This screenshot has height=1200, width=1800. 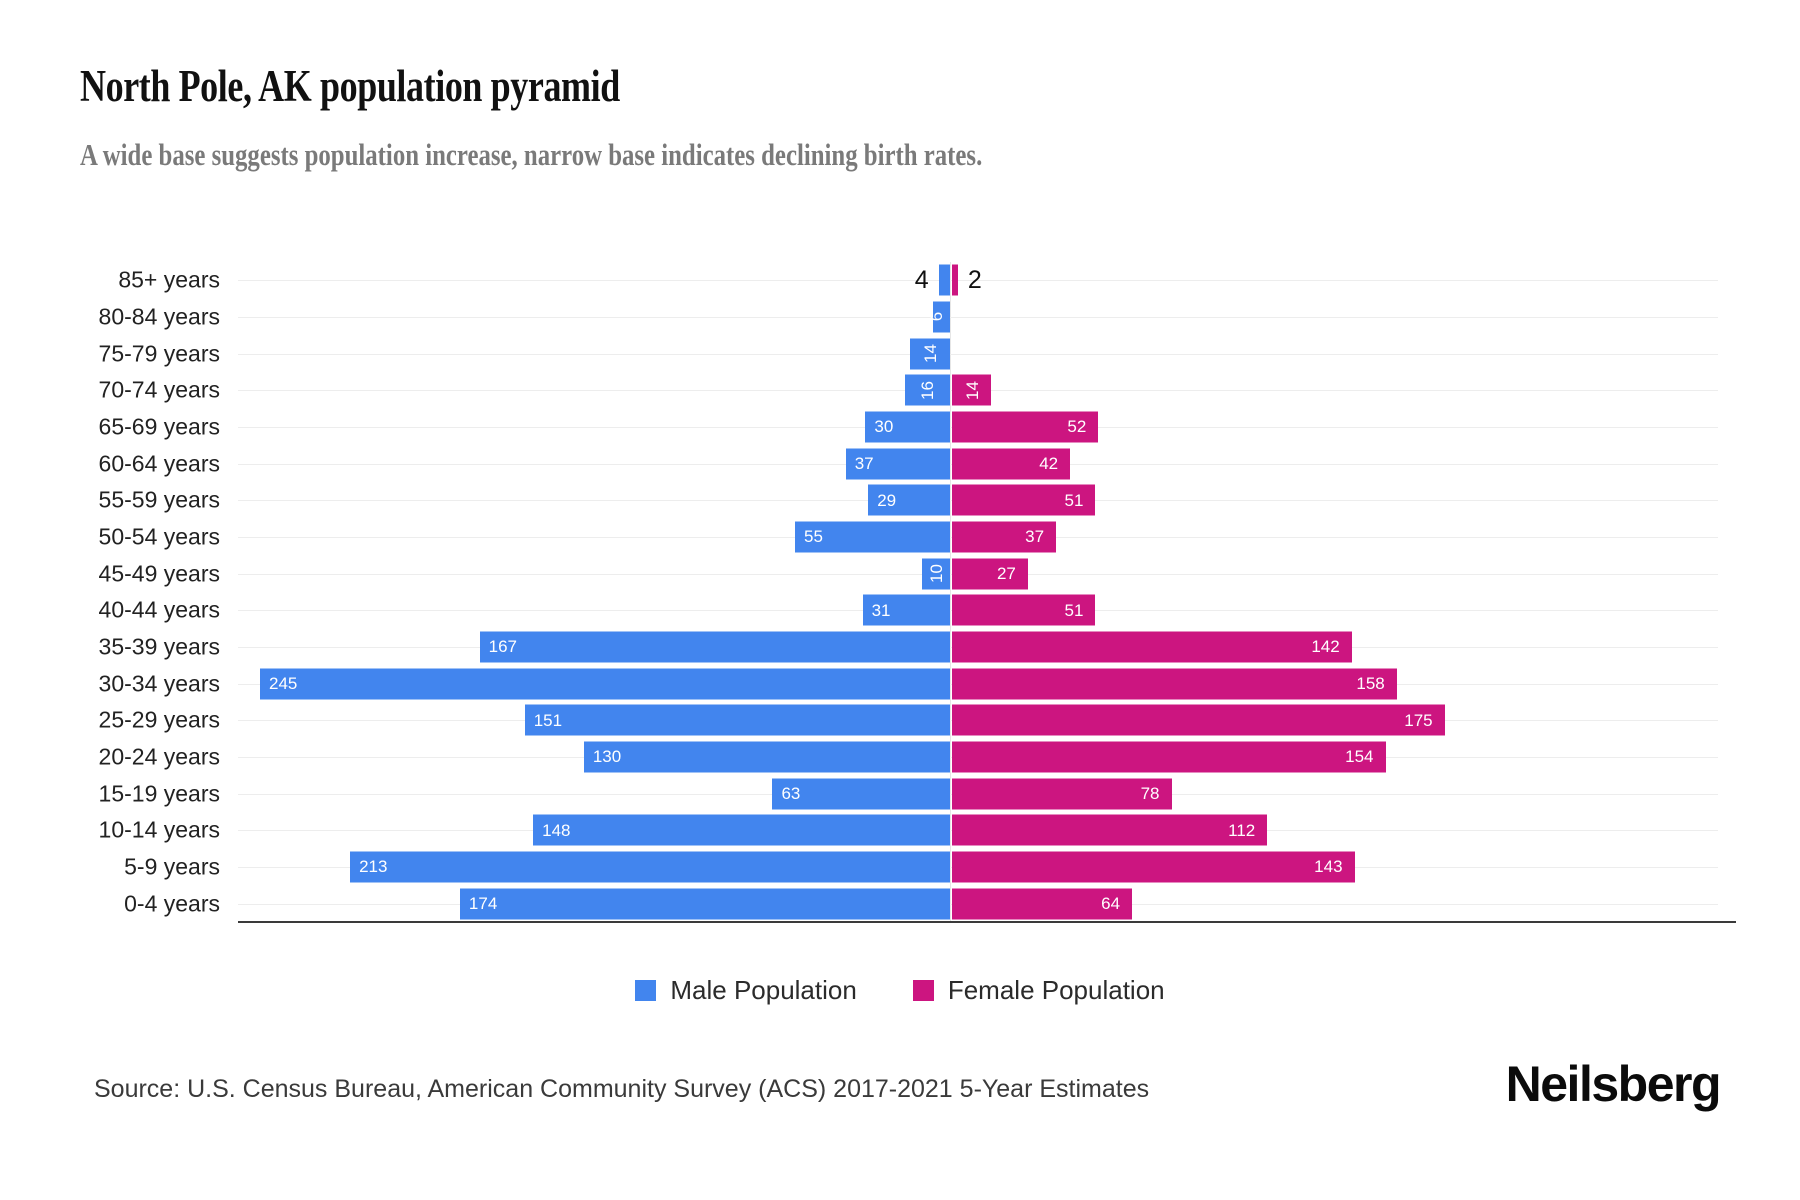 What do you see at coordinates (1038, 990) in the screenshot?
I see `legend-item-female: Female Population` at bounding box center [1038, 990].